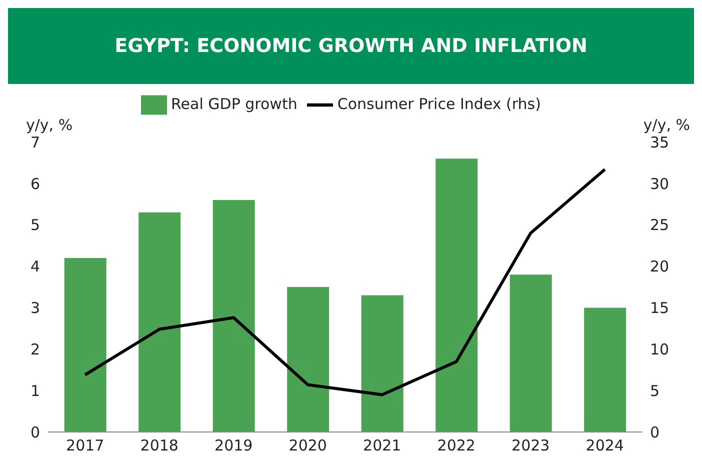 The image size is (702, 470). What do you see at coordinates (35, 391) in the screenshot?
I see `y-tick-label: 1` at bounding box center [35, 391].